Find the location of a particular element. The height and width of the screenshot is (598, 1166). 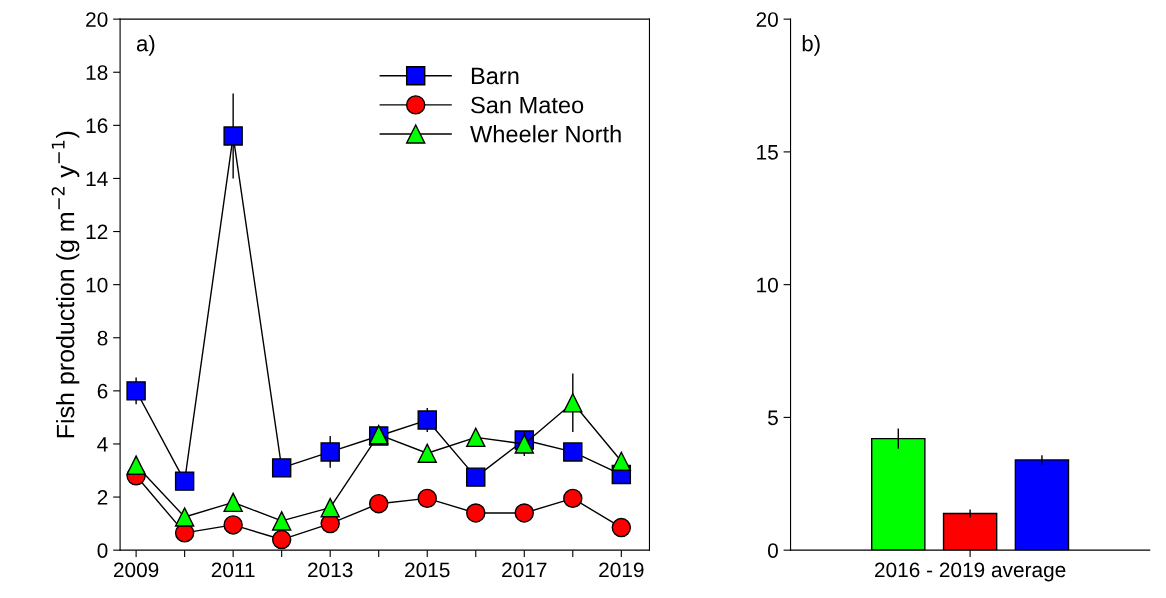

text: a) is located at coordinates (145, 45).